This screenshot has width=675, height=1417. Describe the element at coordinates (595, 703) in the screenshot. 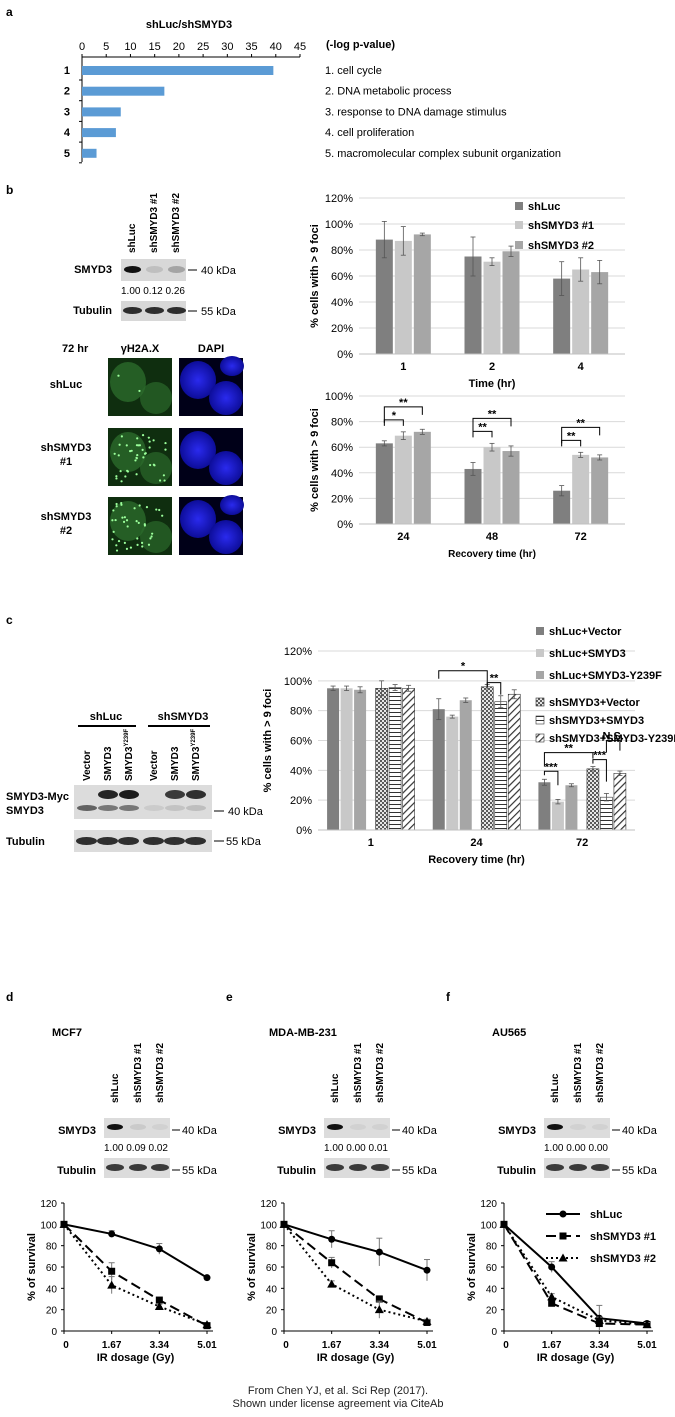

I see `legend-label: shSMYD3+Vector` at that location.